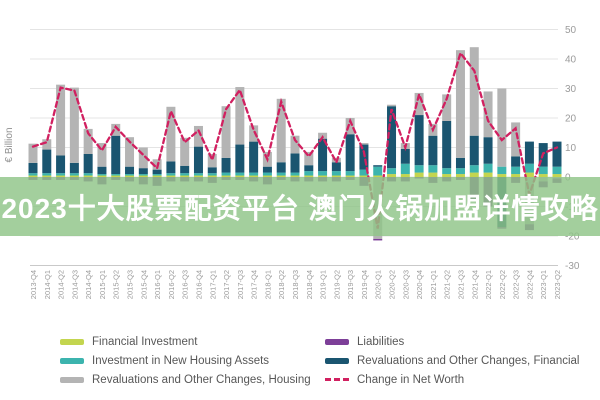  Describe the element at coordinates (447, 284) in the screenshot. I see `x-tick-label: 2021-Q2` at that location.